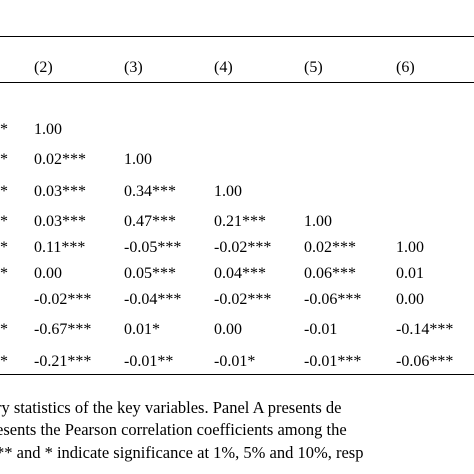  Describe the element at coordinates (321, 329) in the screenshot. I see `table-cell: -0.01` at that location.